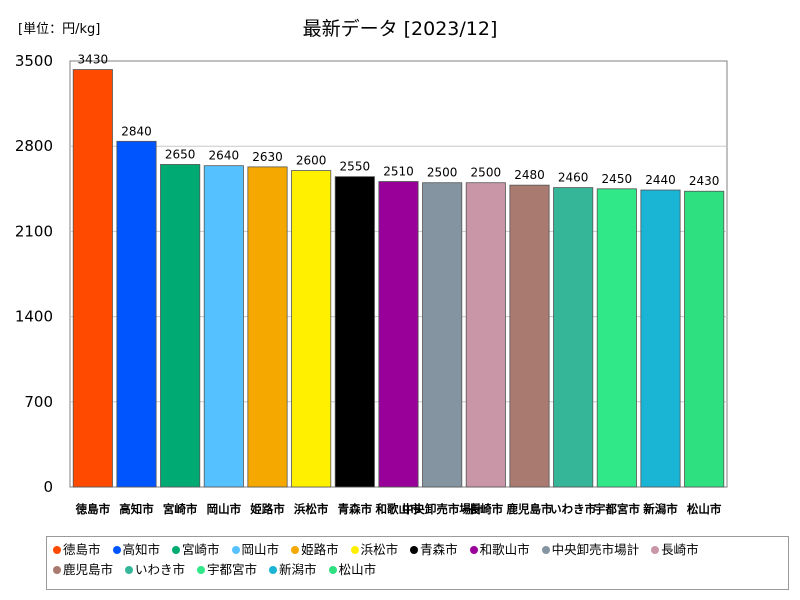 This screenshot has height=600, width=800. What do you see at coordinates (93, 509) in the screenshot?
I see `x-tick-label: 徳島市` at bounding box center [93, 509].